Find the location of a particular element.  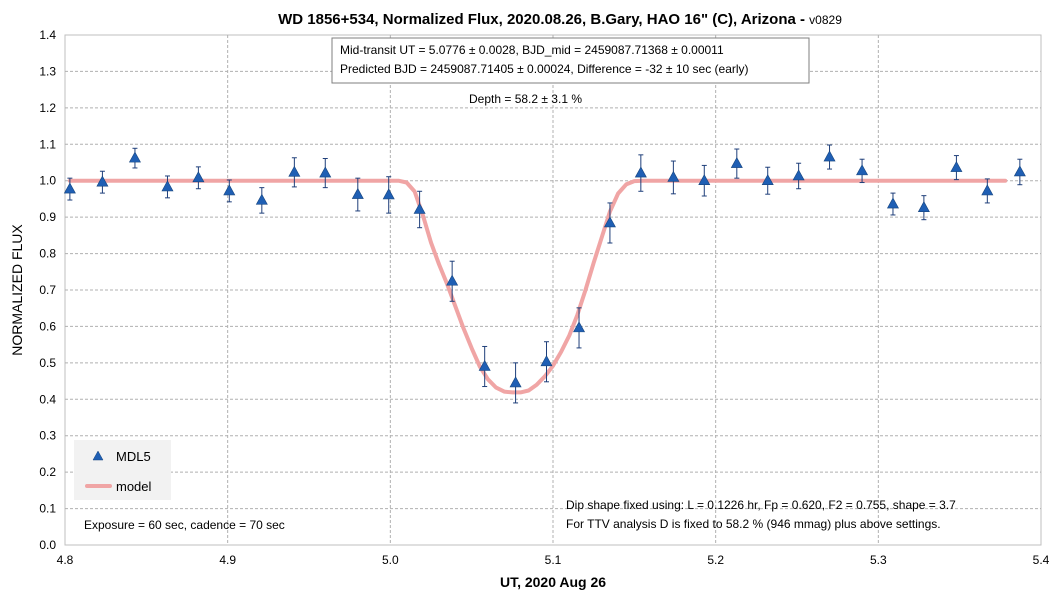

x-tick-label: 5.4 is located at coordinates (1041, 560).